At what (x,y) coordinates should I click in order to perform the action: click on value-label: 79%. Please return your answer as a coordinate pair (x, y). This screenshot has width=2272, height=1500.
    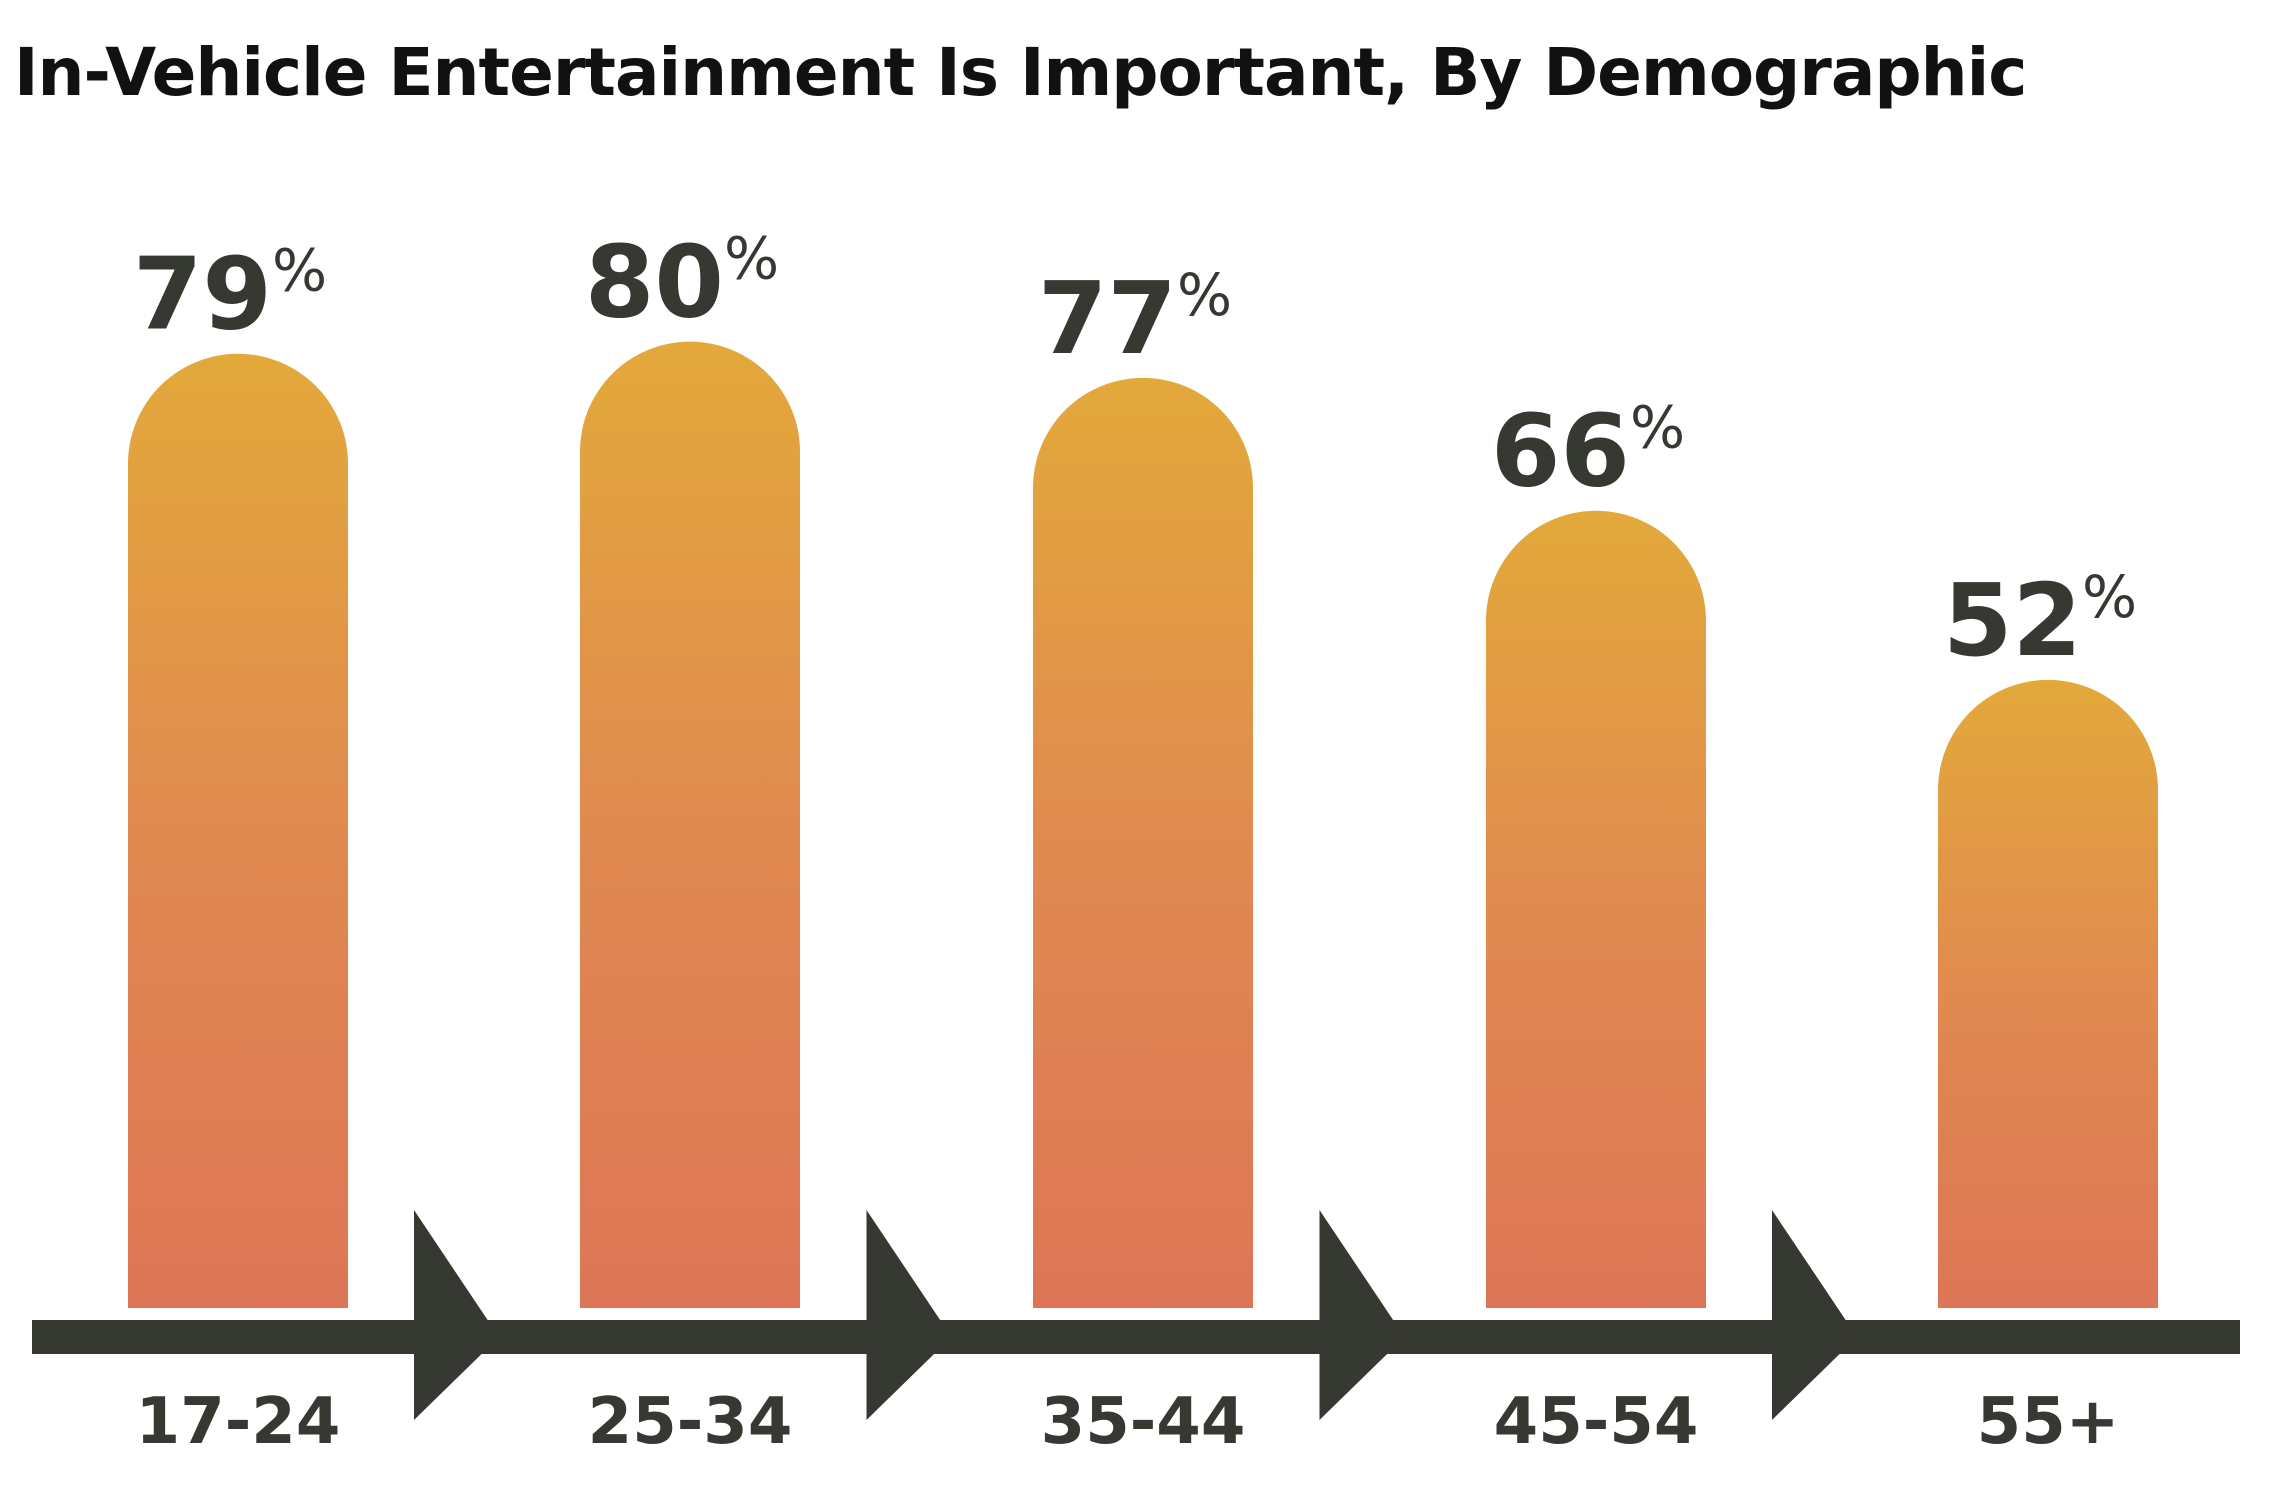
    Looking at the image, I should click on (230, 294).